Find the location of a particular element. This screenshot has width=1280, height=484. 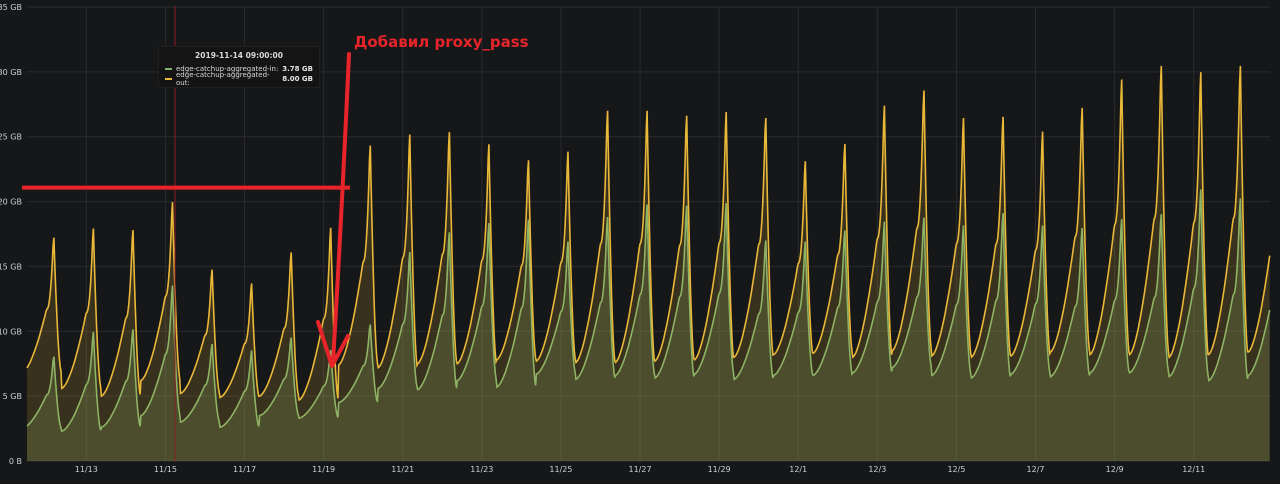

y-tick-label: 15 GB is located at coordinates (11, 266).